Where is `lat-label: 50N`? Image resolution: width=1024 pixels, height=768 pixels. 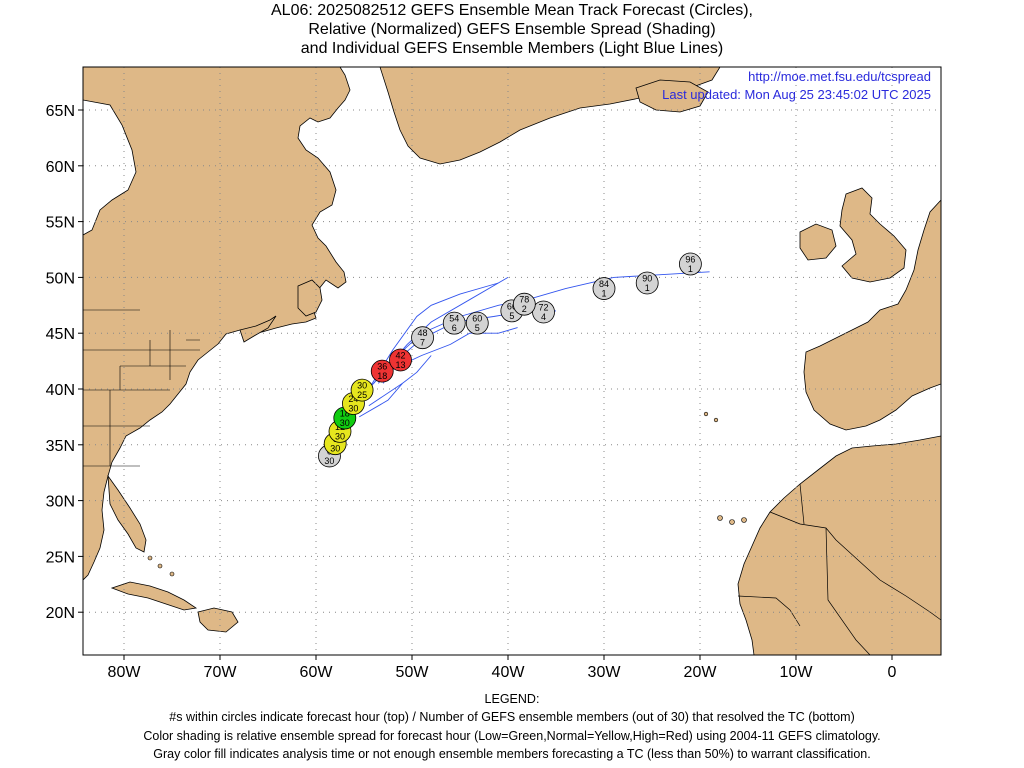 lat-label: 50N is located at coordinates (60, 278).